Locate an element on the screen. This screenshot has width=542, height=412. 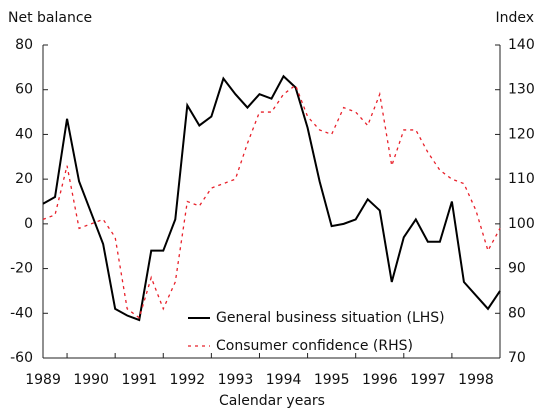
y-tick-label: 80 is located at coordinates (24, 45).